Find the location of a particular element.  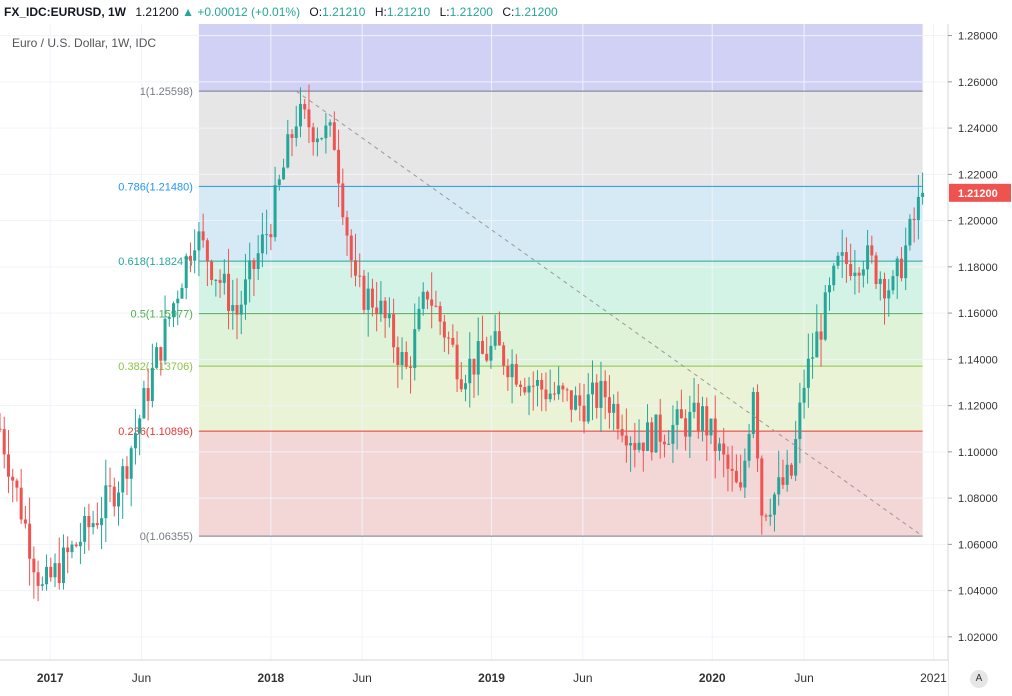

change-arrow-icon: ▲ is located at coordinates (188, 12).